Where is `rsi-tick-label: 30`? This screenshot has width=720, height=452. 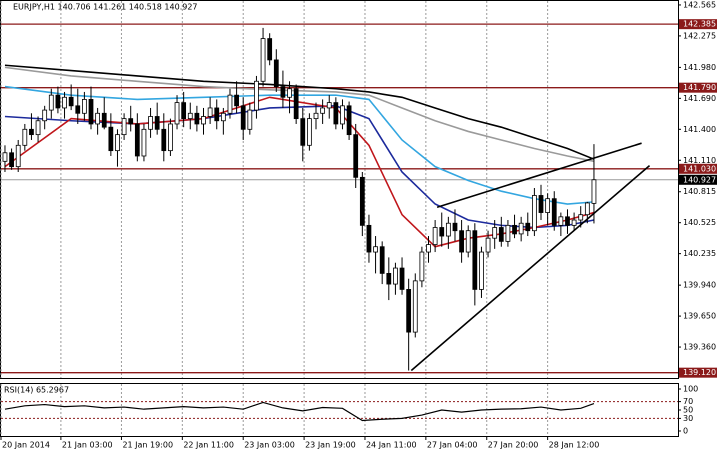
rsi-tick-label: 30 is located at coordinates (688, 418).